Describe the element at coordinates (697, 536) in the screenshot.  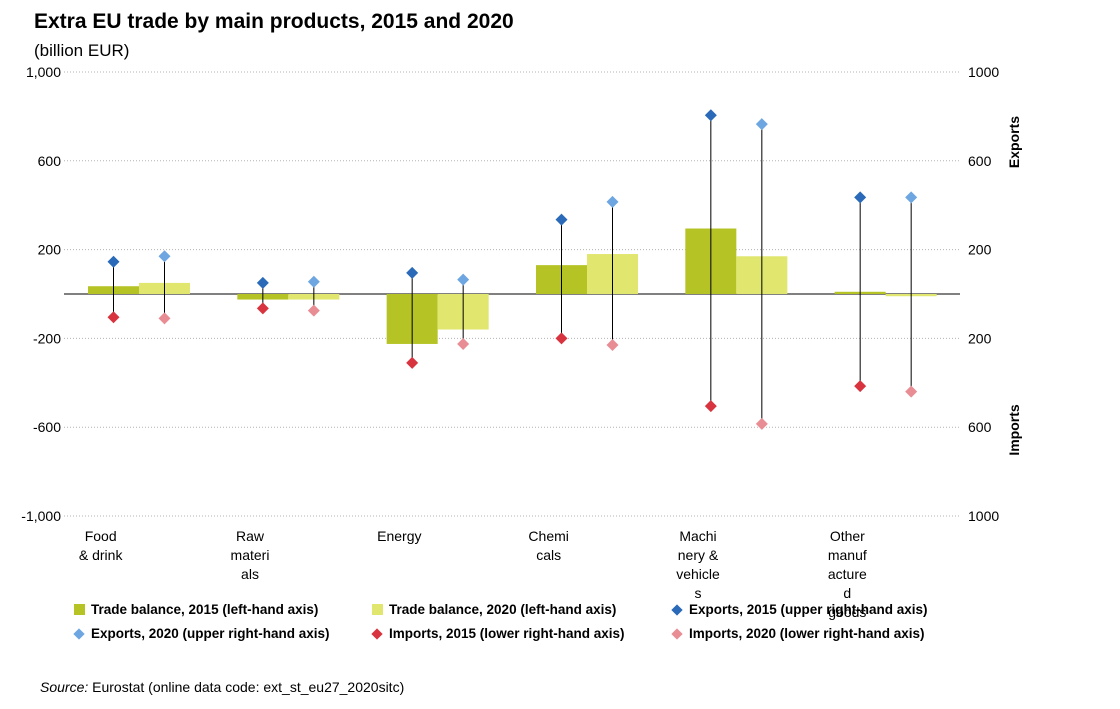
I see `x-tick-label: Machi` at that location.